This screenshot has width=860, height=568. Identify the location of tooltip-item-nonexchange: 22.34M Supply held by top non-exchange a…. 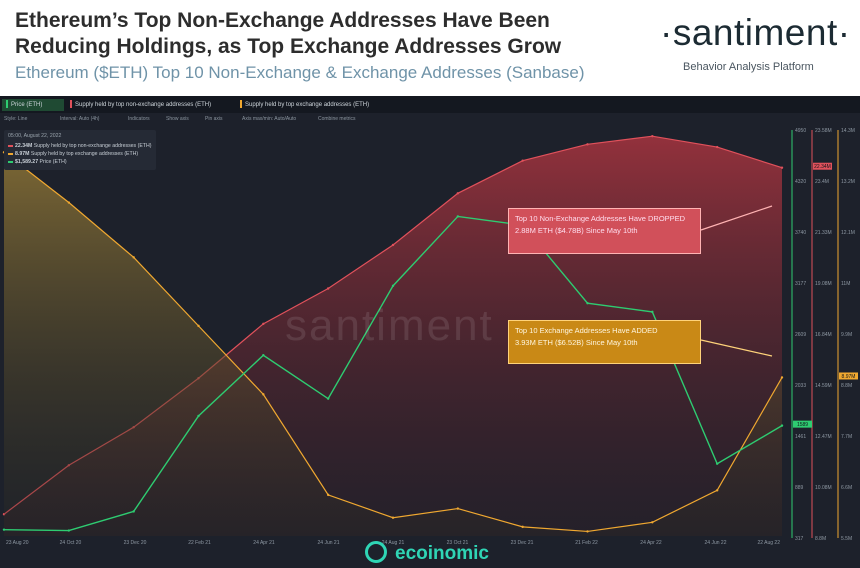
(79, 146).